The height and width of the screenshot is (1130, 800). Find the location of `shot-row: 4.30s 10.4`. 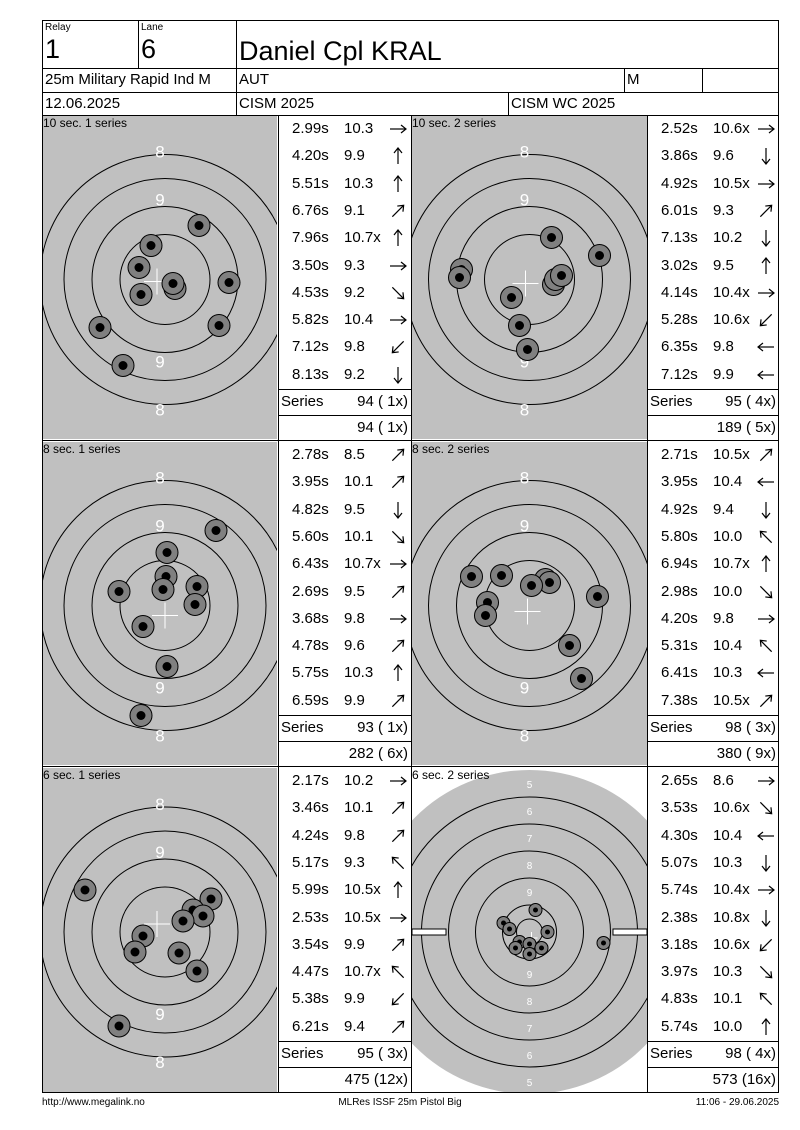

shot-row: 4.30s 10.4 is located at coordinates (719, 835).